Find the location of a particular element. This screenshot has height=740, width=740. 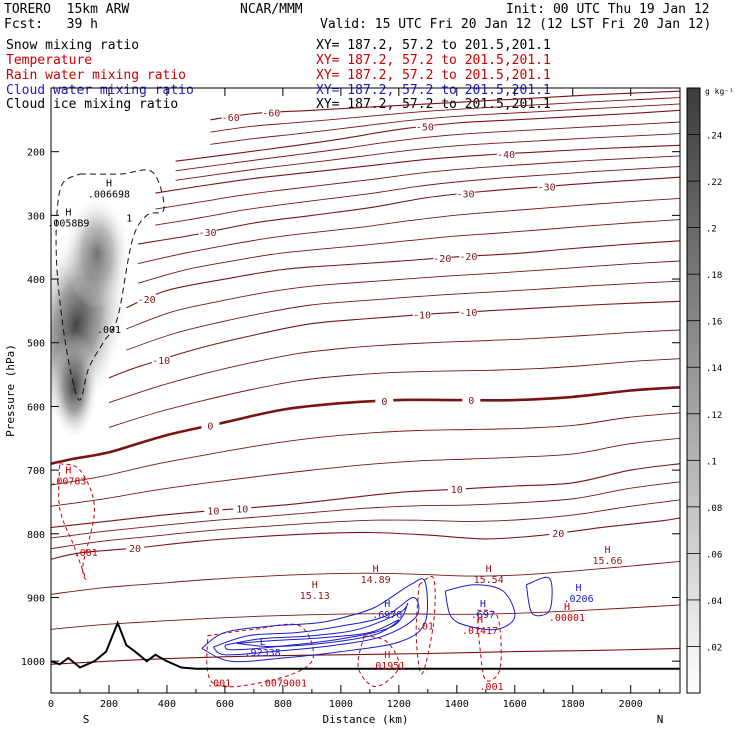

field-xy-temperature: XY= 187.2, 57.2 to 201.5,201.1 is located at coordinates (433, 60).